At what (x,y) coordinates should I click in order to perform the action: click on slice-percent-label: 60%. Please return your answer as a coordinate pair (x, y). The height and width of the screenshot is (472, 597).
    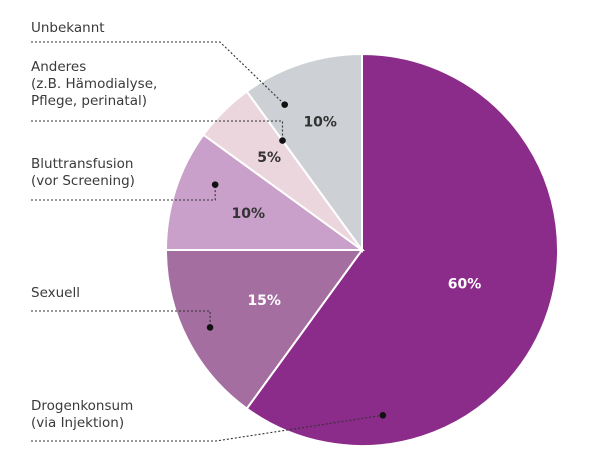
    Looking at the image, I should click on (465, 284).